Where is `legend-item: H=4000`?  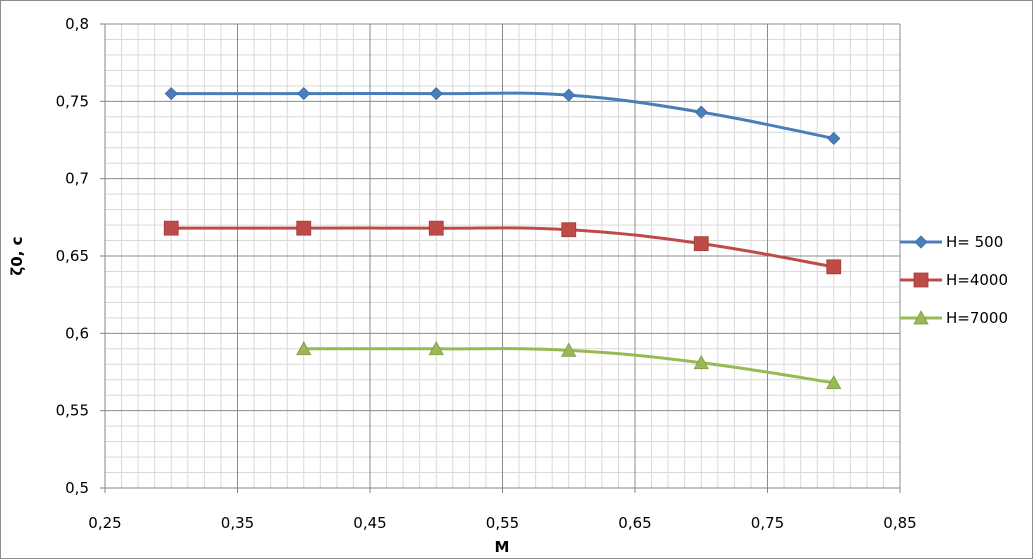
legend-item: H=4000 is located at coordinates (954, 280).